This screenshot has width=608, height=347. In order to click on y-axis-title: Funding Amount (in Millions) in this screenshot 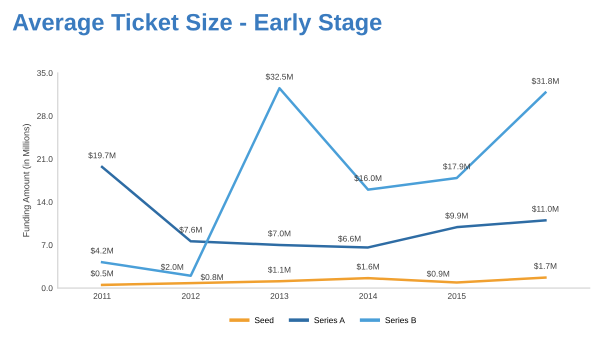, I will do `click(27, 180)`.